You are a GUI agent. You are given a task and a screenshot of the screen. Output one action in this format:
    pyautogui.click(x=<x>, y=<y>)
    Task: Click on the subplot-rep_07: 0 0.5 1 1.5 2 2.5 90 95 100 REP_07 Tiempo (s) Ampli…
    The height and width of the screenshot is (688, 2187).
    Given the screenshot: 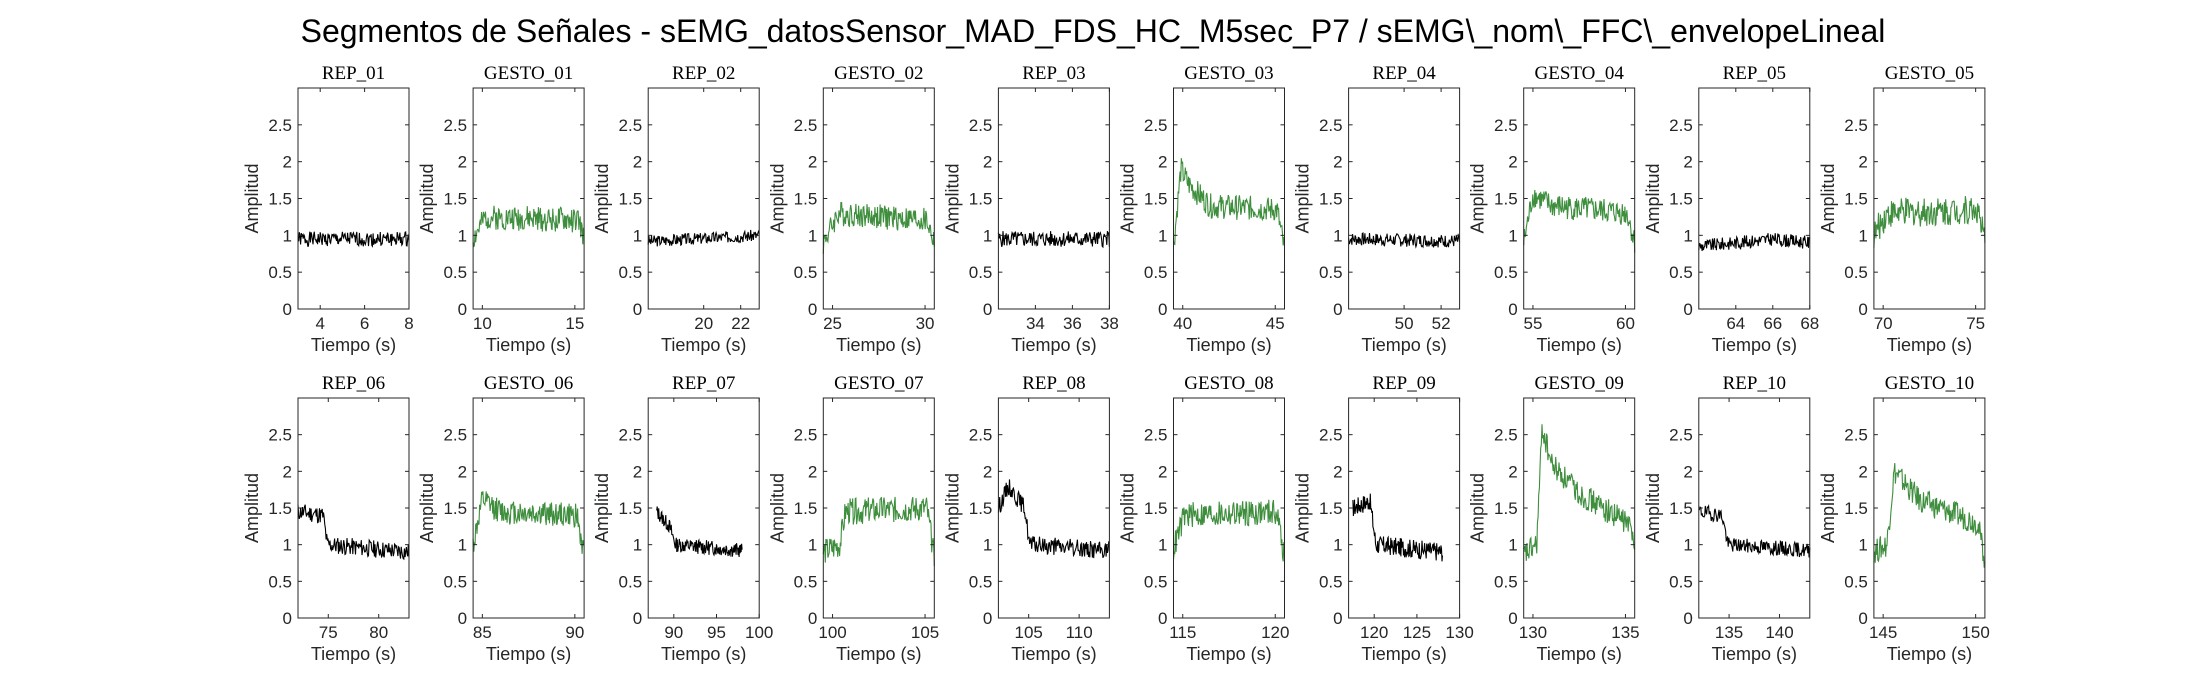 What is the action you would take?
    pyautogui.click(x=682, y=518)
    